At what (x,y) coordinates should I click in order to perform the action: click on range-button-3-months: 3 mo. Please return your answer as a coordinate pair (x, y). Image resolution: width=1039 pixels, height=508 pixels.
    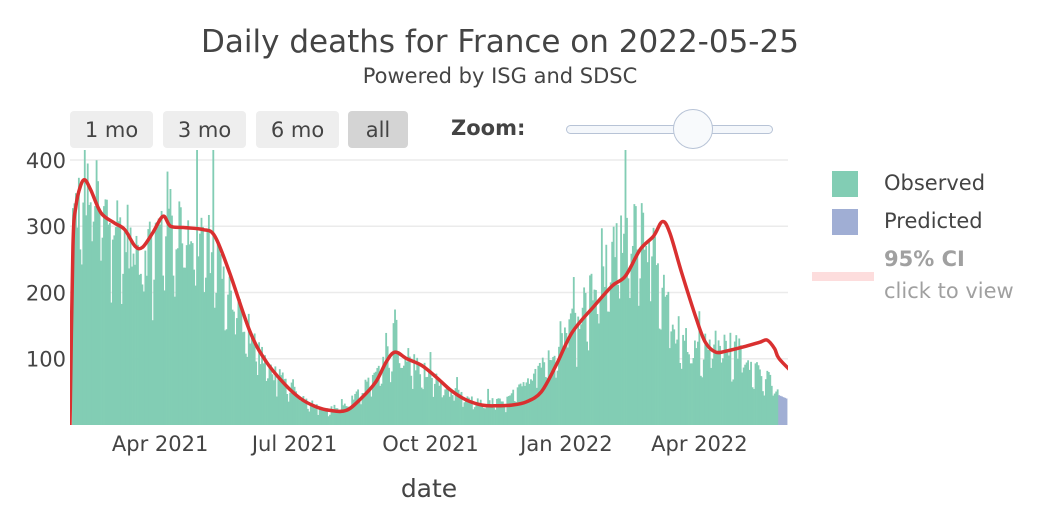
    Looking at the image, I should click on (204, 129).